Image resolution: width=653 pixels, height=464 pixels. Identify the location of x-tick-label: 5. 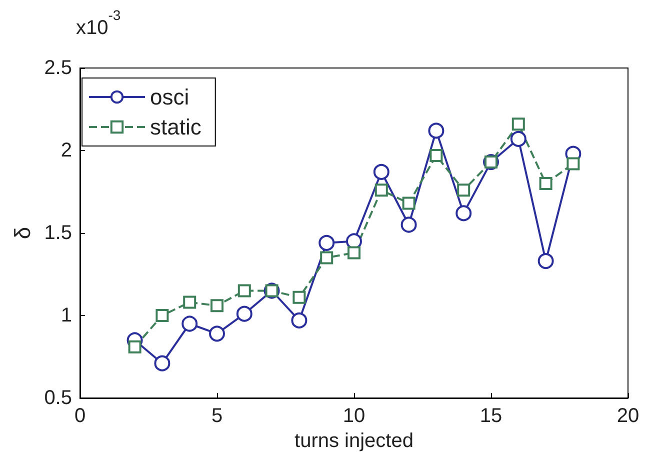
(217, 416).